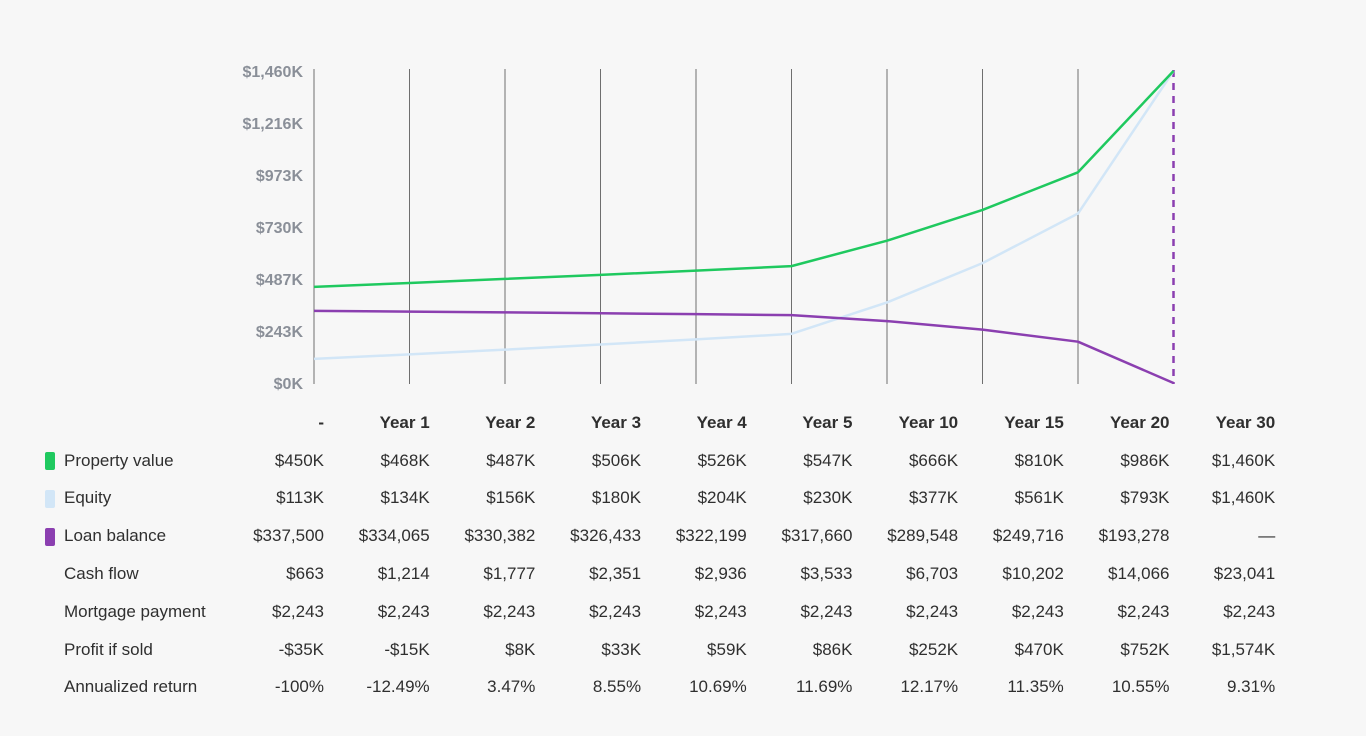 This screenshot has width=1366, height=736. Describe the element at coordinates (1033, 574) in the screenshot. I see `table-cell: $10,202` at that location.